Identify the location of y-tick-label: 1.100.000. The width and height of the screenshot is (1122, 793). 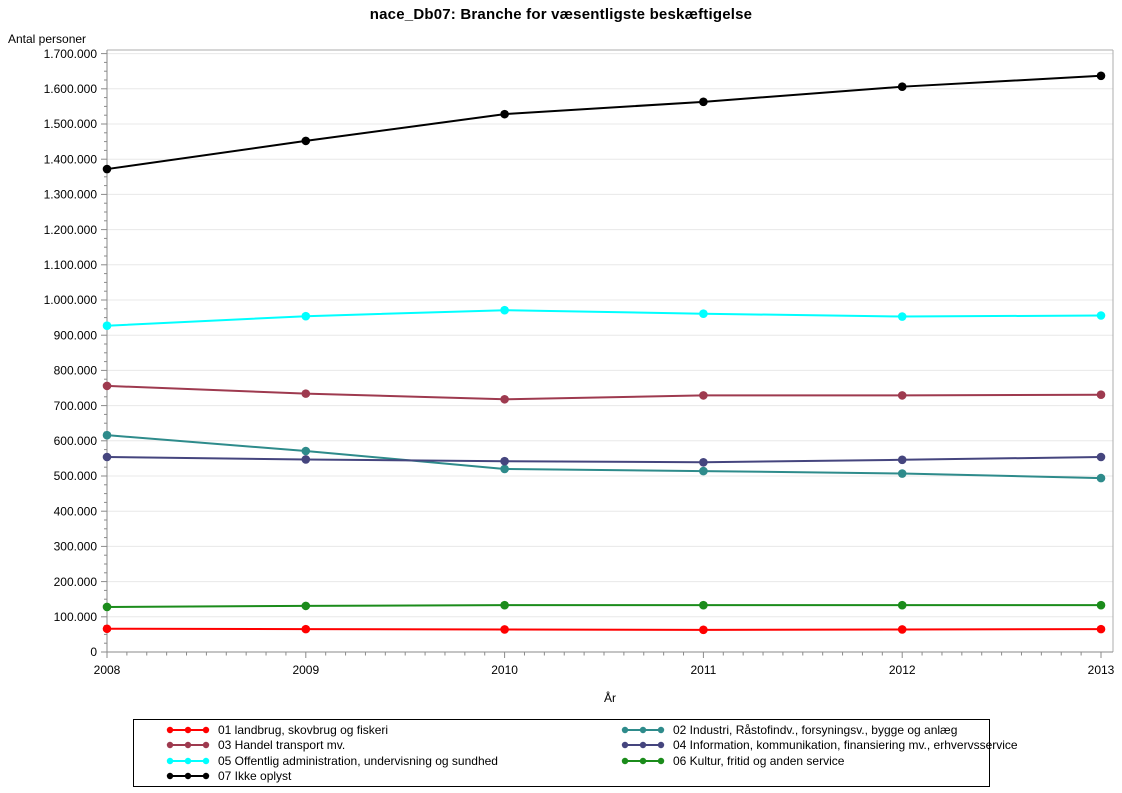
(71, 265).